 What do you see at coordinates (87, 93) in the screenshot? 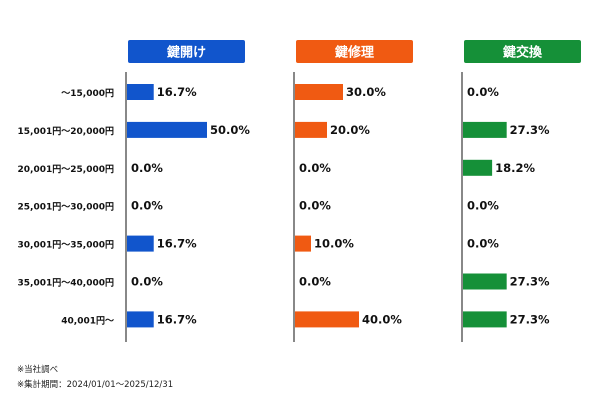
I see `category-label: ～15,000円` at bounding box center [87, 93].